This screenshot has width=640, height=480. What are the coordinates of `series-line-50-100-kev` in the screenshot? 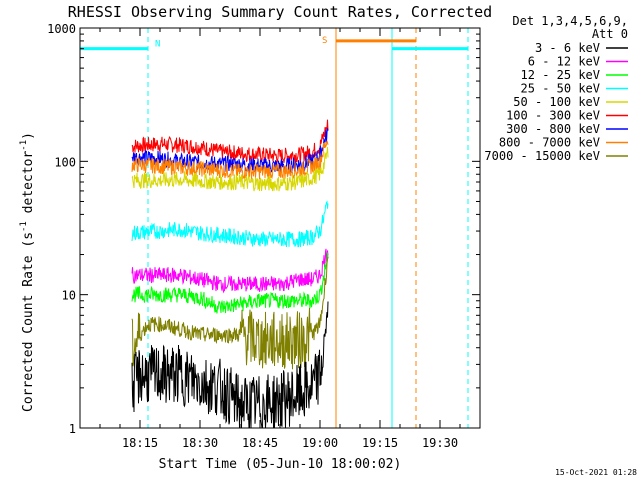 It's located at (230, 169).